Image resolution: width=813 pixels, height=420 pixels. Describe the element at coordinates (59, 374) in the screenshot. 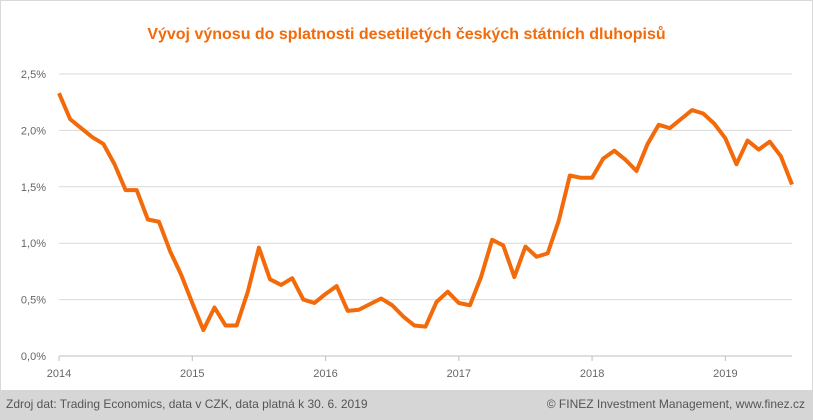

I see `x-tick-label: 2014` at that location.